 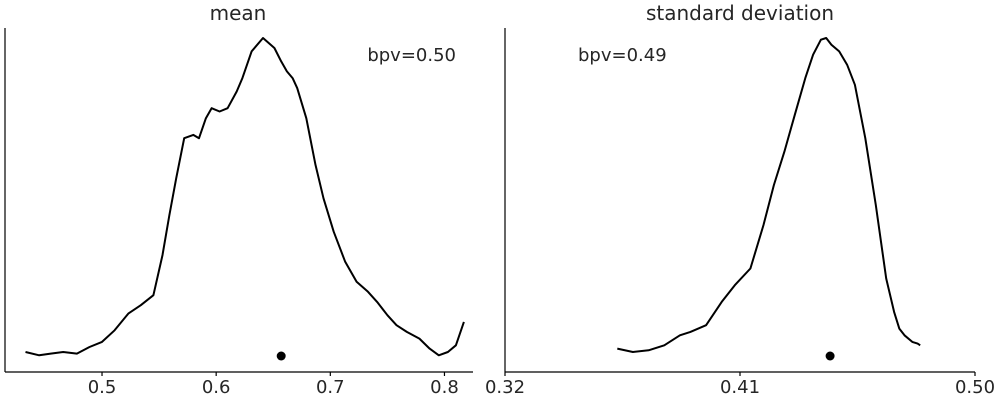 What do you see at coordinates (505, 387) in the screenshot?
I see `x-tick-label: 0.32` at bounding box center [505, 387].